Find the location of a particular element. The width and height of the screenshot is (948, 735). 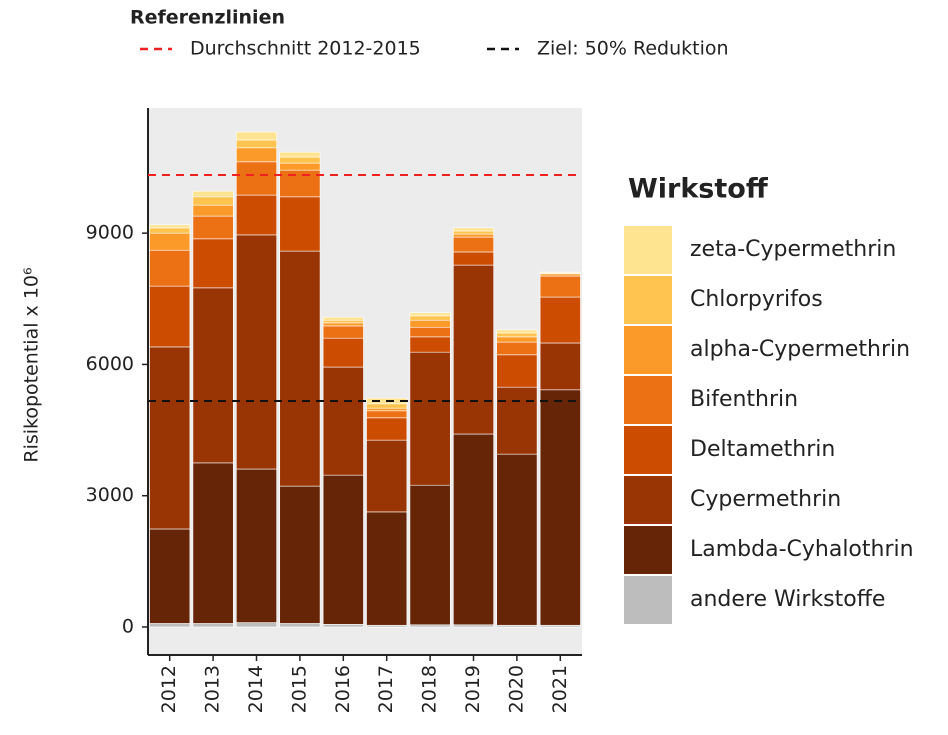

legend-label: alpha-Cypermethrin is located at coordinates (800, 349).